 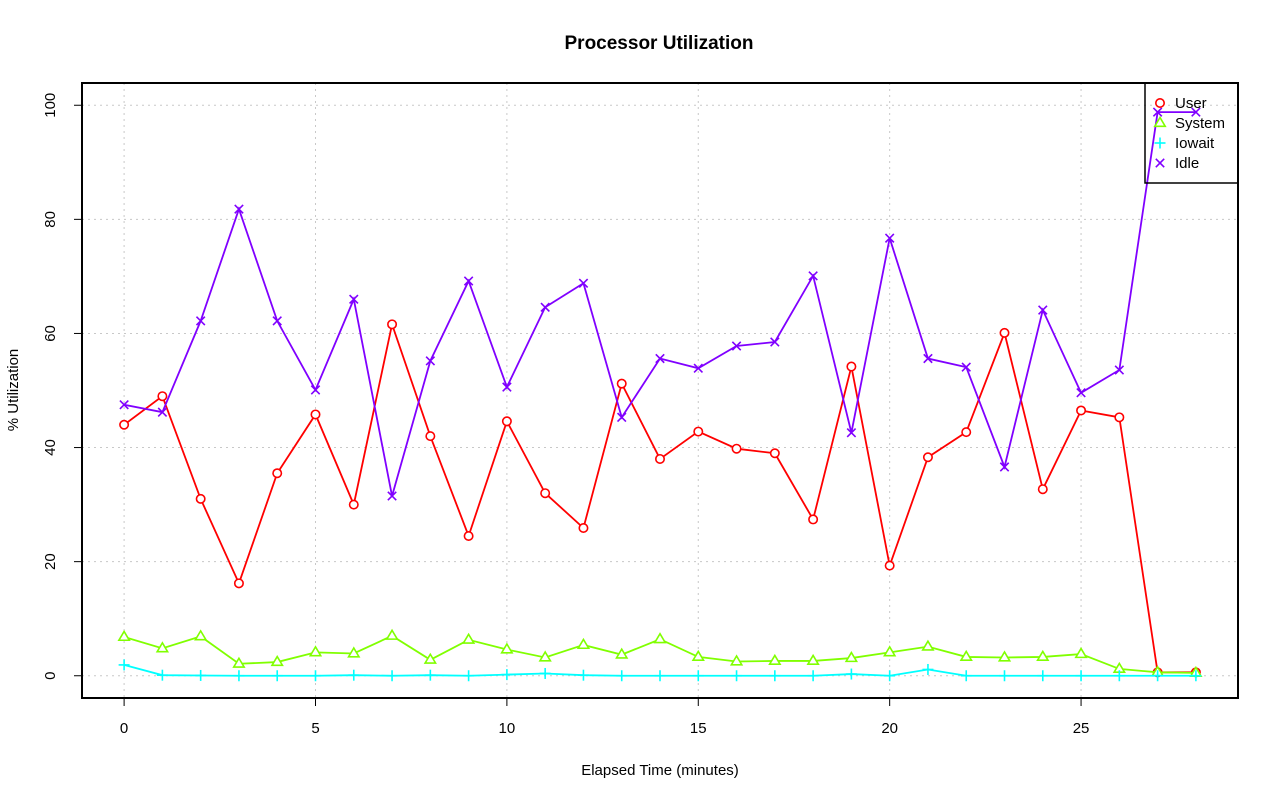 I want to click on legend-marker-user, so click(x=1160, y=103).